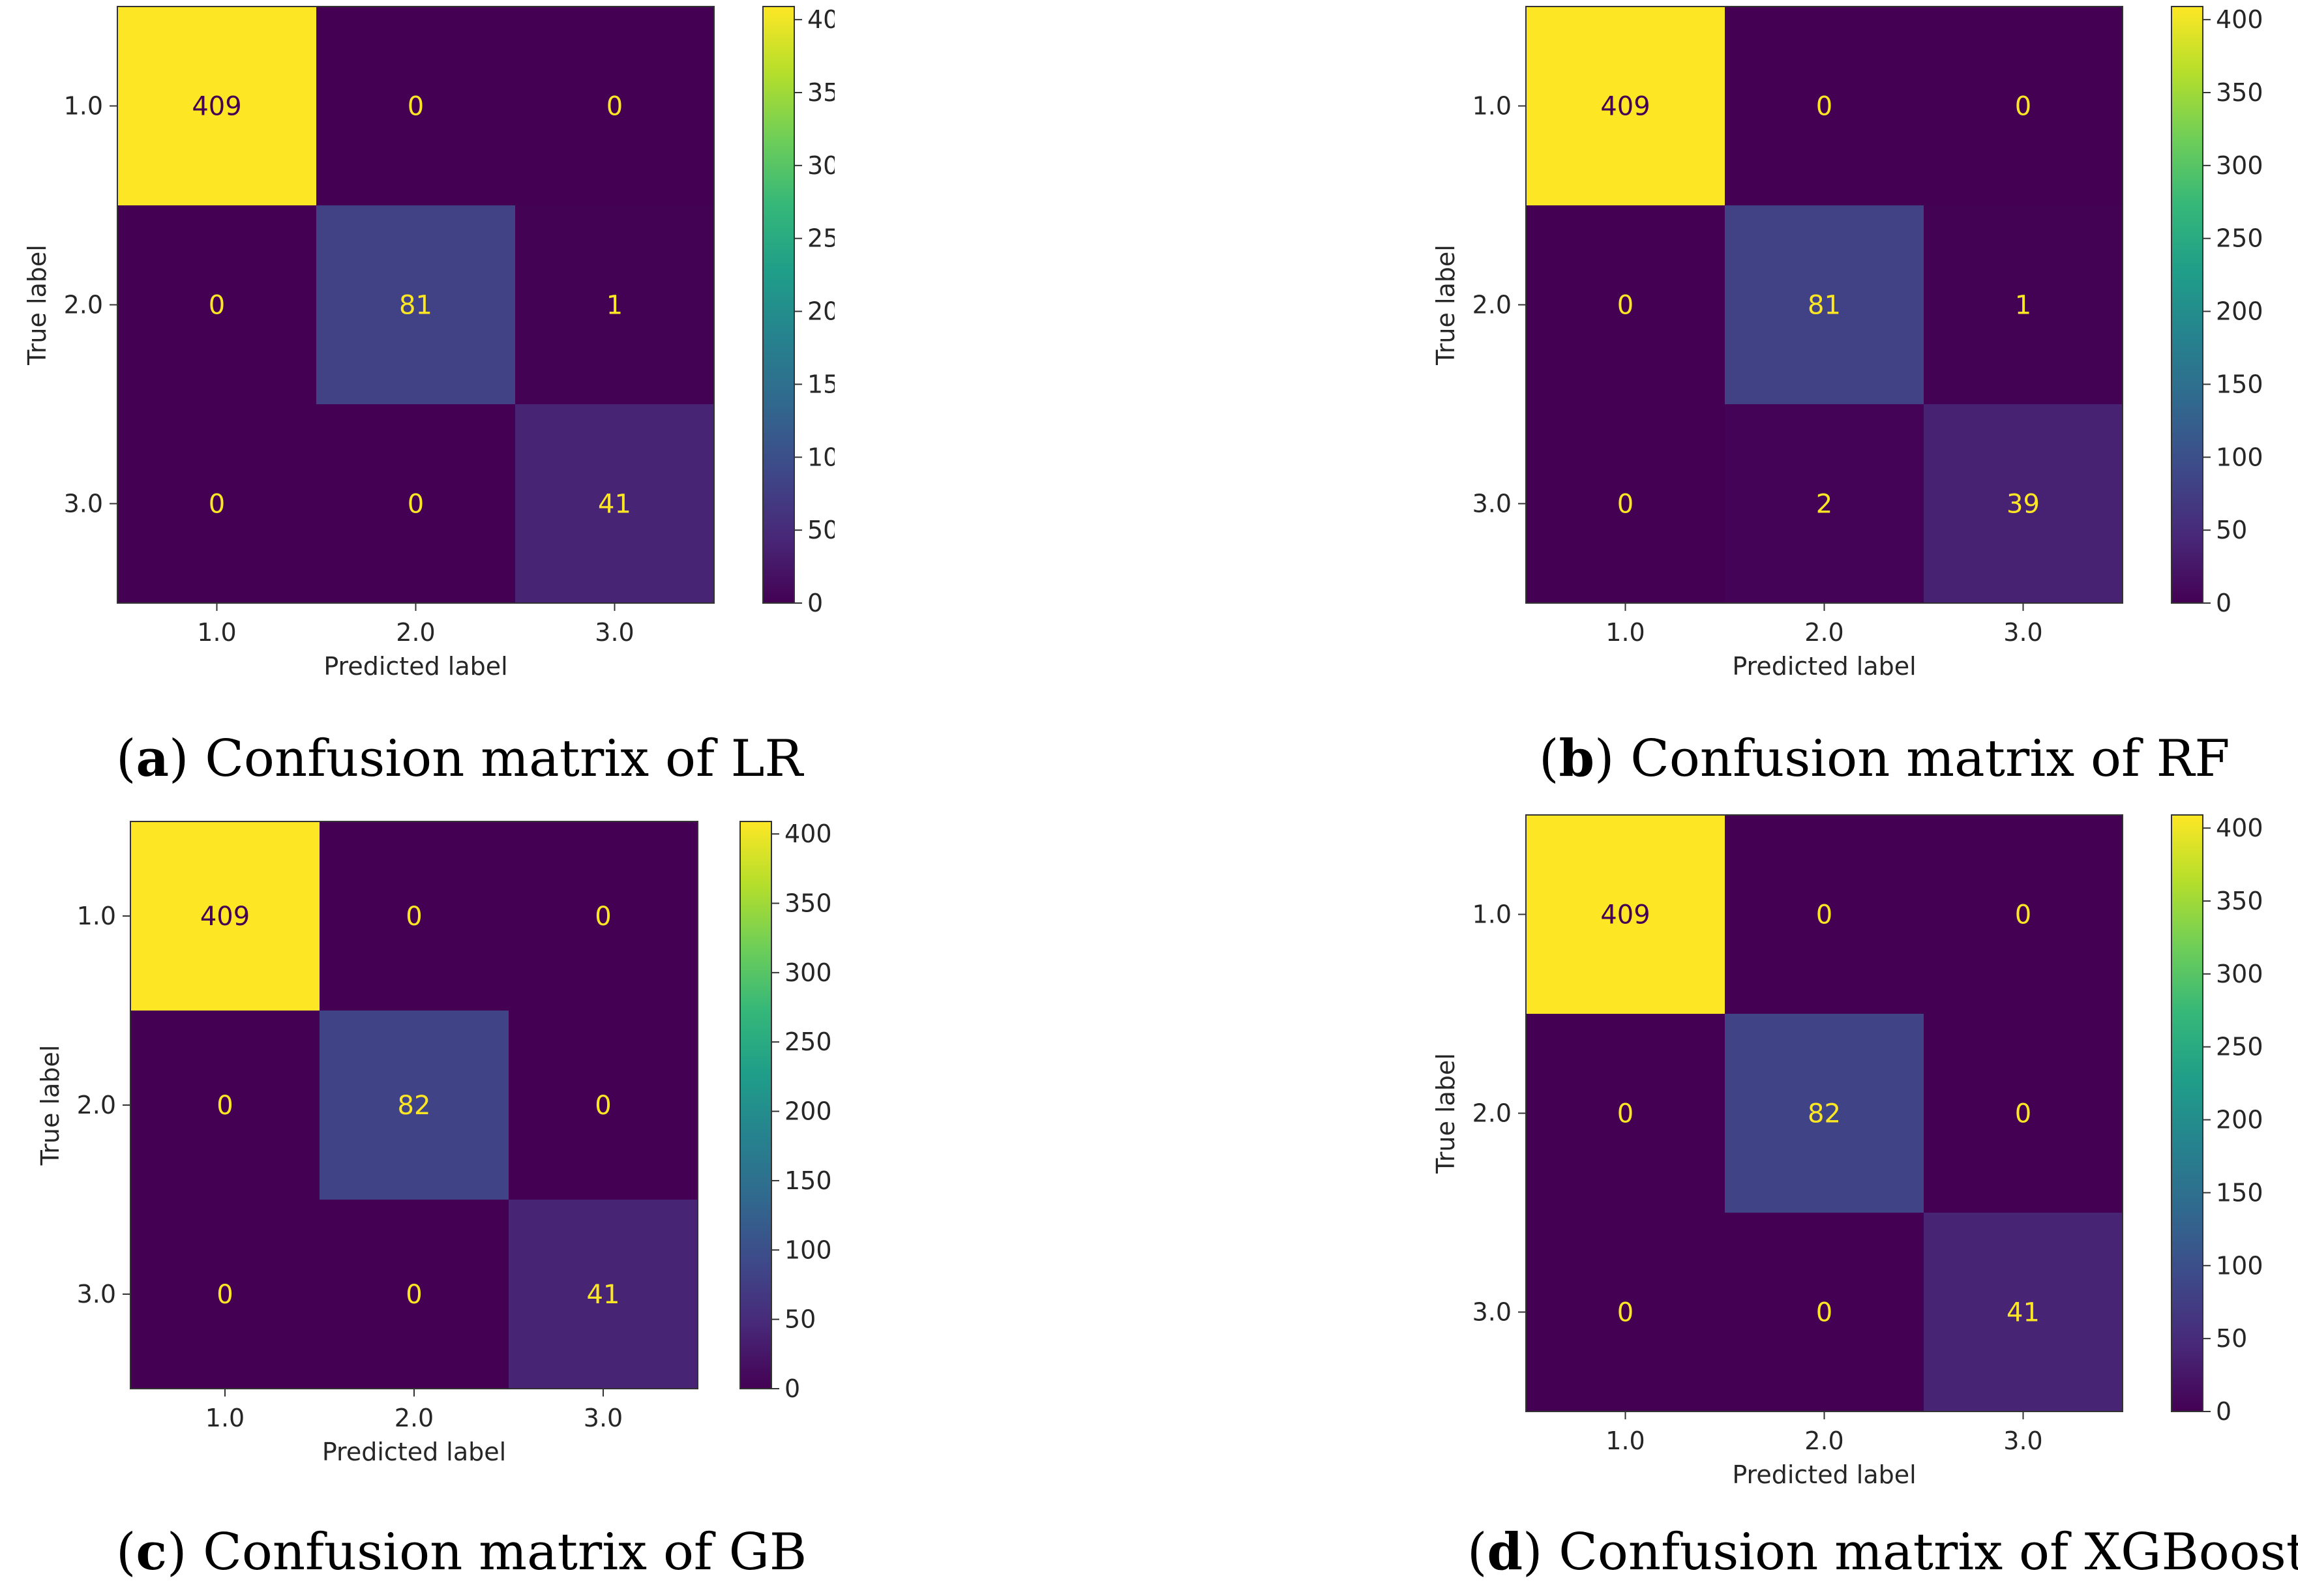 This screenshot has width=2298, height=1596. I want to click on cell-value-label: 82, so click(1824, 1114).